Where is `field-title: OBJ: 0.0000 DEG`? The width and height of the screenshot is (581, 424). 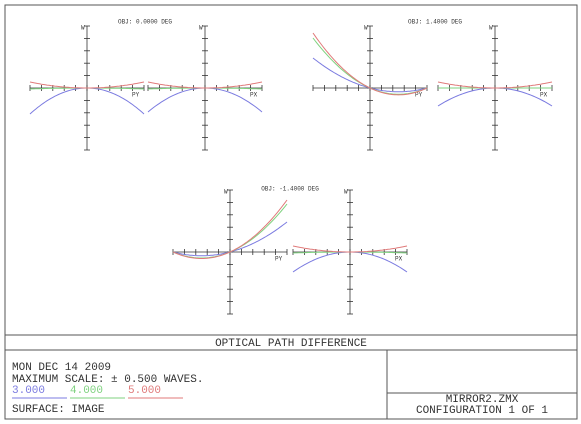 field-title: OBJ: 0.0000 DEG is located at coordinates (145, 22).